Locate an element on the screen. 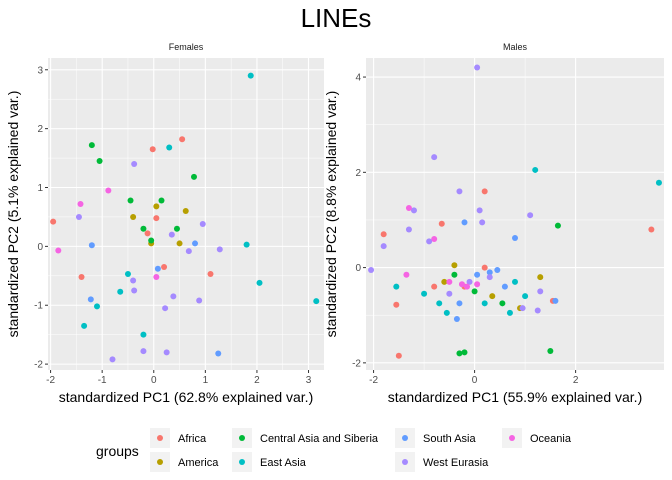  legend-item: South Asia is located at coordinates (435, 438).